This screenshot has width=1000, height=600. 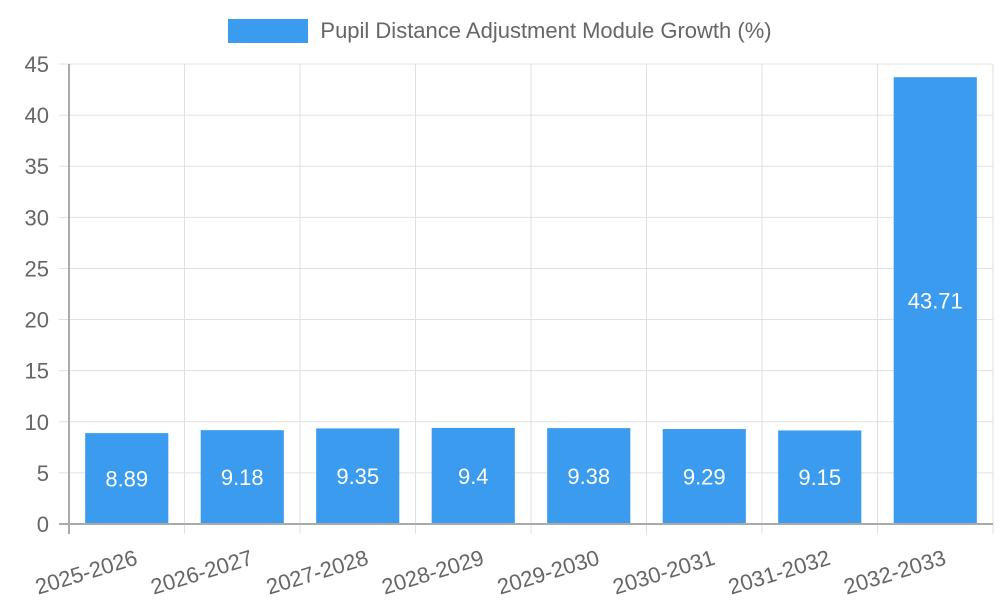 I want to click on x-tick-label: 2025-2026, so click(x=86, y=572).